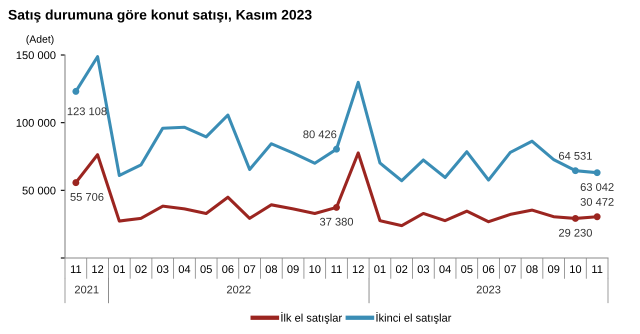 This screenshot has width=640, height=334. What do you see at coordinates (86, 290) in the screenshot?
I see `text: 2021` at bounding box center [86, 290].